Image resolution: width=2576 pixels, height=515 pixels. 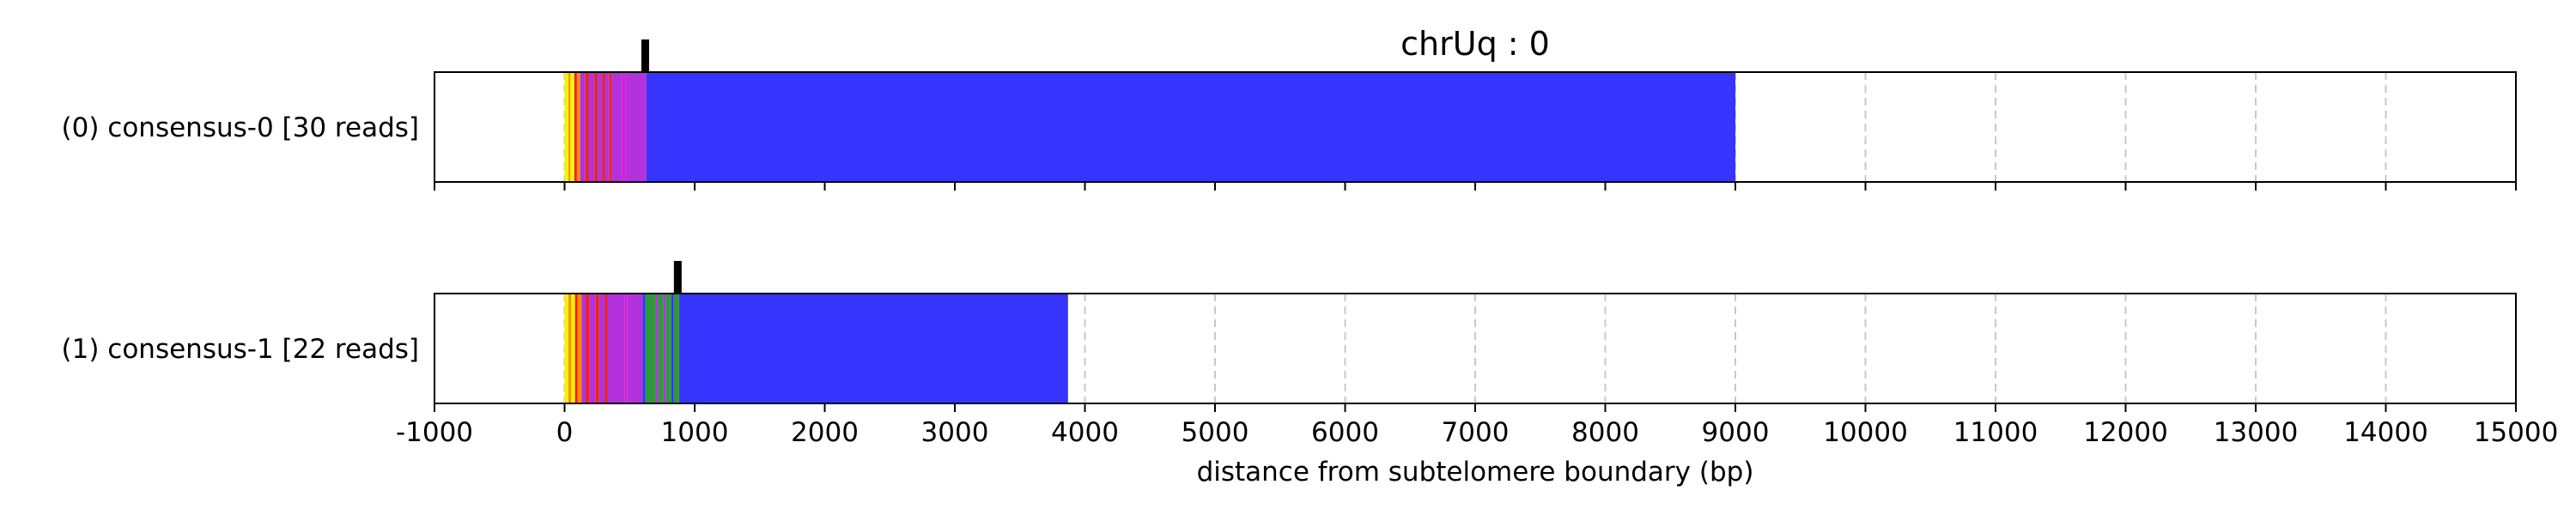 I want to click on x-tick-label: 14000, so click(x=2385, y=432).